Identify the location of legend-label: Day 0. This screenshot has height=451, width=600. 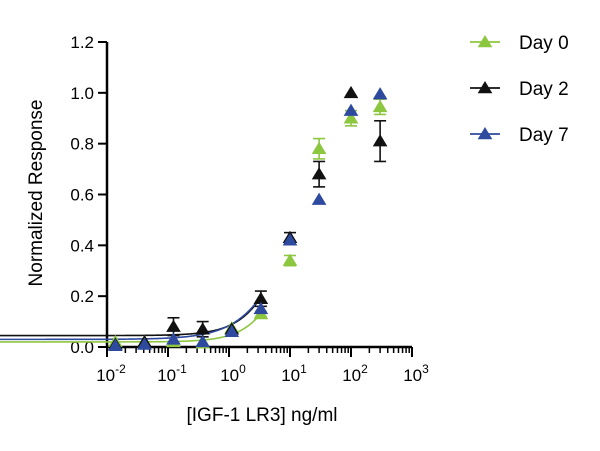
(544, 43).